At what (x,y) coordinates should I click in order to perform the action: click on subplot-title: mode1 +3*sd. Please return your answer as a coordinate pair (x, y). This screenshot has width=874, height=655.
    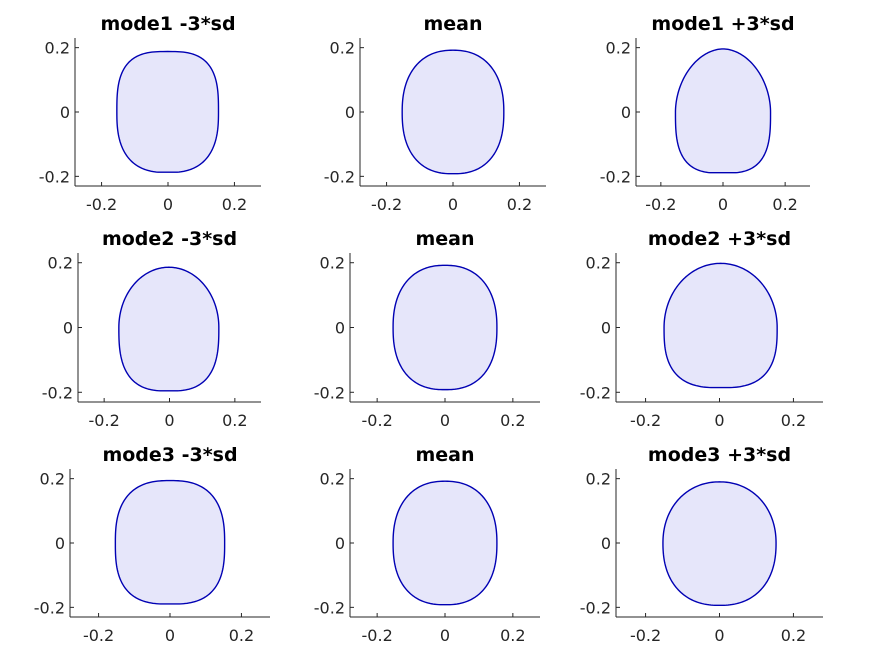
    Looking at the image, I should click on (722, 24).